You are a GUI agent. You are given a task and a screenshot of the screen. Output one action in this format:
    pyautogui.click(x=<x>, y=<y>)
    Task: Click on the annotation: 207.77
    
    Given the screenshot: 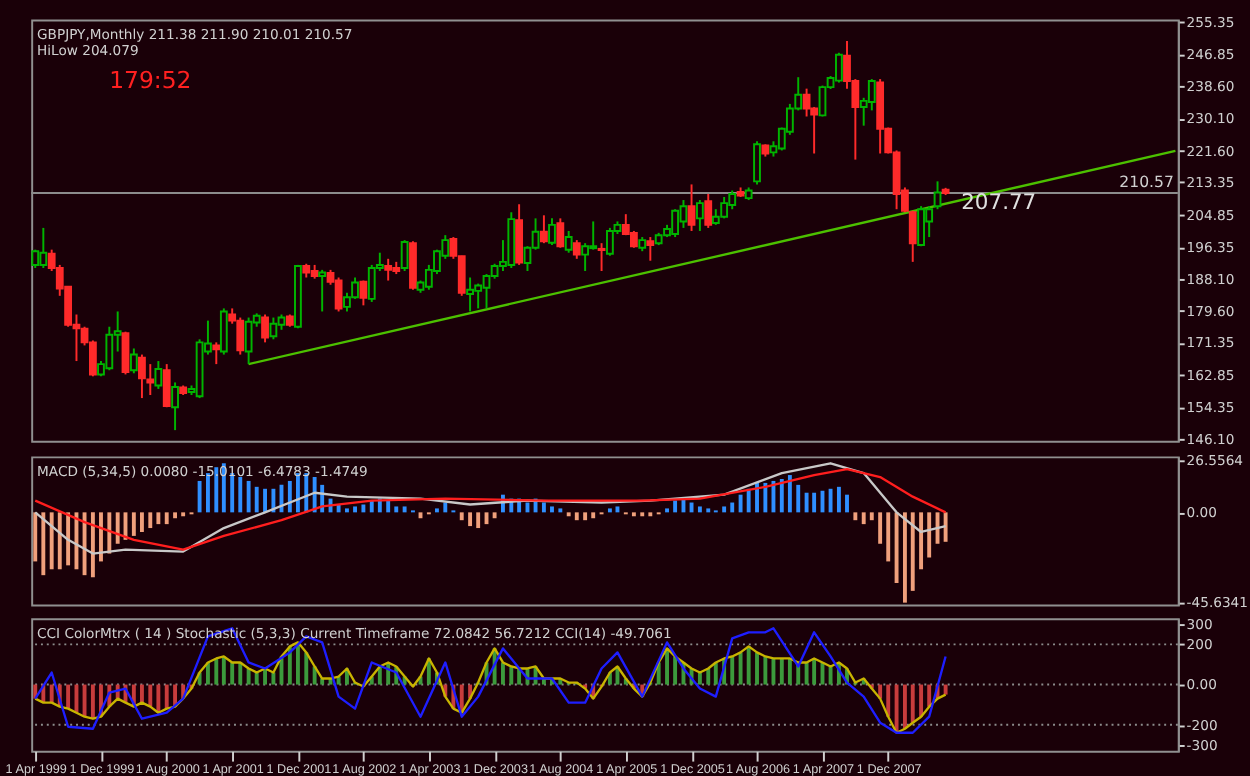 What is the action you would take?
    pyautogui.click(x=999, y=202)
    